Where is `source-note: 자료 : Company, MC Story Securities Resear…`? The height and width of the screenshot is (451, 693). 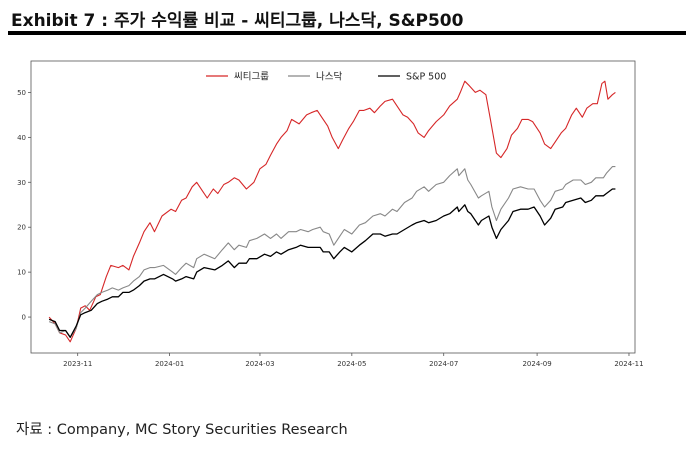 source-note: 자료 : Company, MC Story Securities Resear… is located at coordinates (182, 430).